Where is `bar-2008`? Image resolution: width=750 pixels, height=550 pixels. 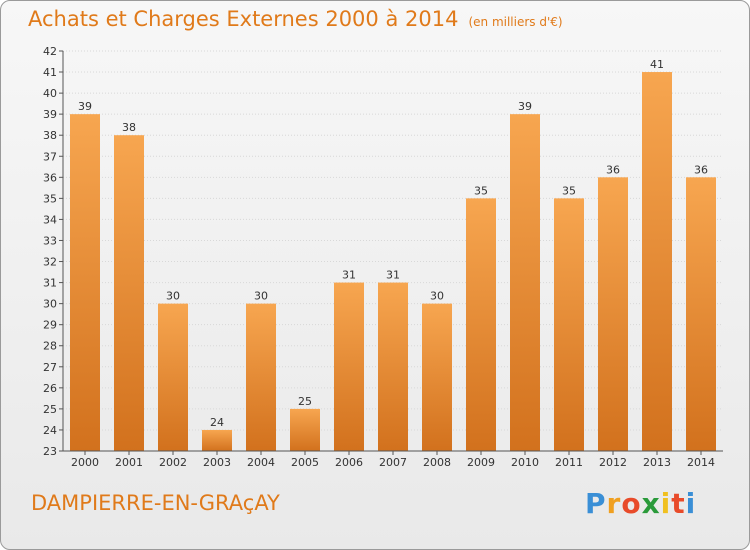 bar-2008 is located at coordinates (437, 377).